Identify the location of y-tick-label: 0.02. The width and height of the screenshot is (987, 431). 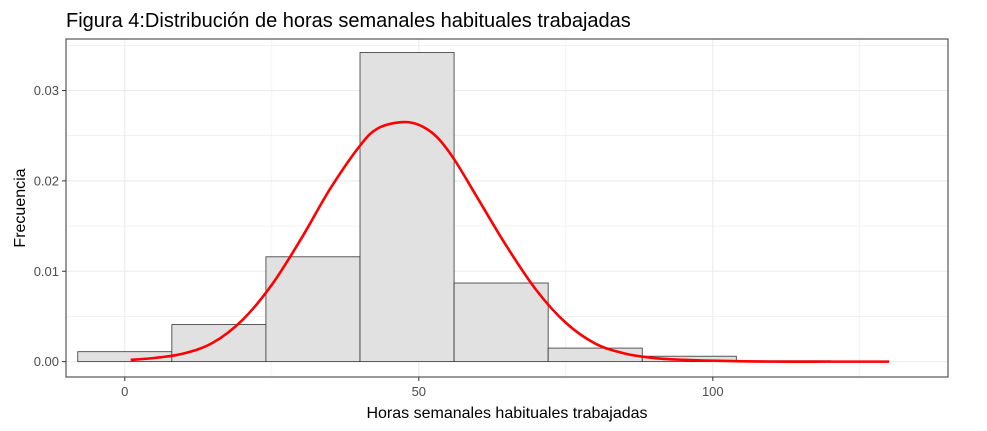
(46, 180).